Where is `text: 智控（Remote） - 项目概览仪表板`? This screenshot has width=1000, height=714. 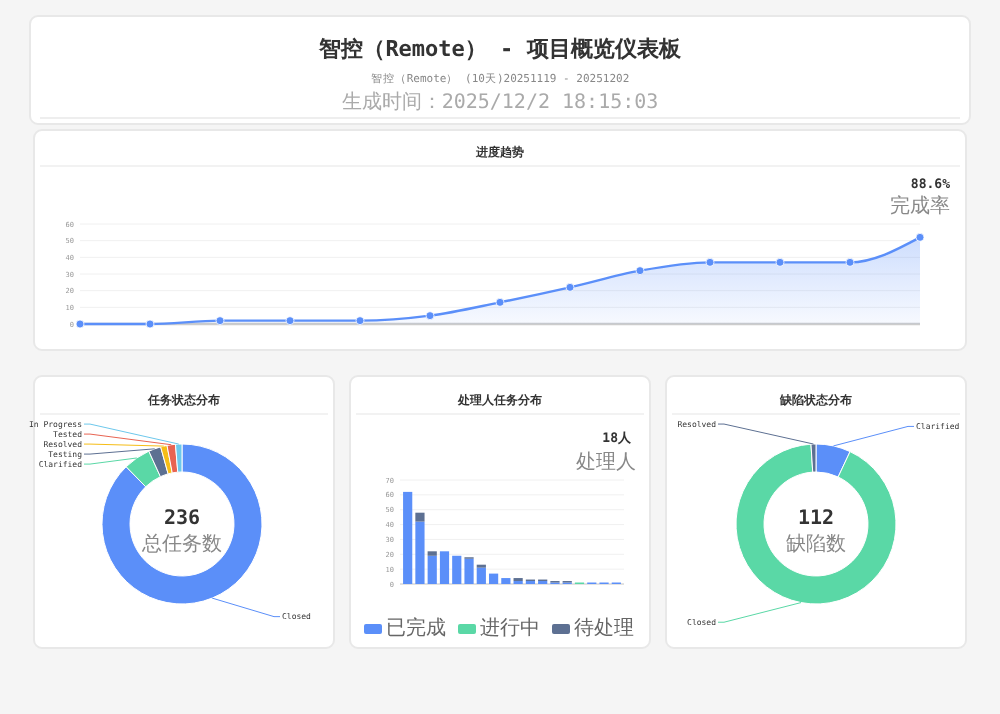
text: 智控（Remote） - 项目概览仪表板 is located at coordinates (500, 49).